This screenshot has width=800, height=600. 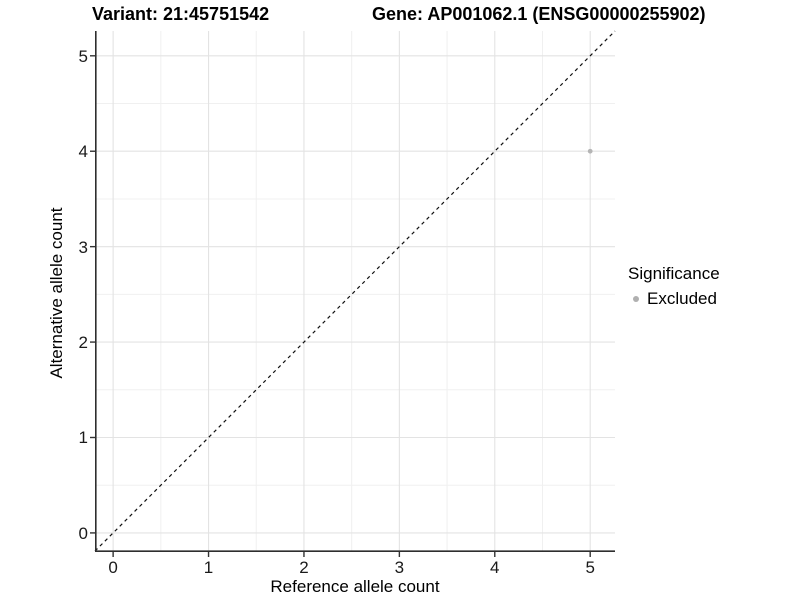 What do you see at coordinates (495, 567) in the screenshot?
I see `x-tick-label: 4` at bounding box center [495, 567].